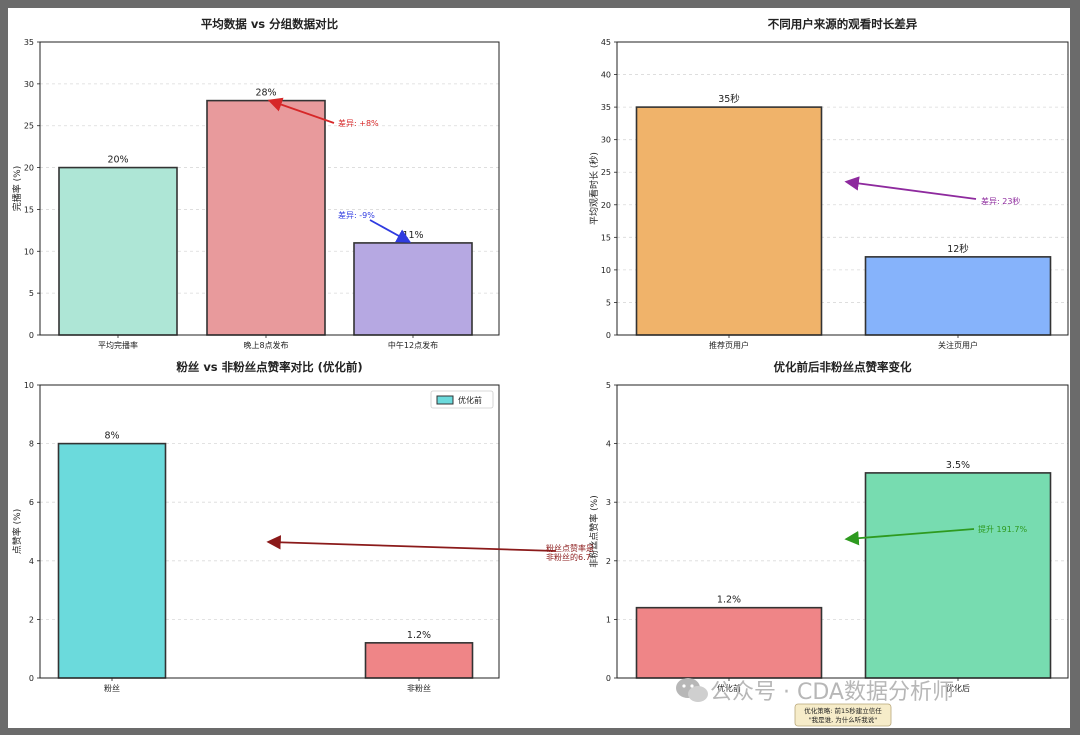  Describe the element at coordinates (958, 465) in the screenshot. I see `data-label: 3.5%` at that location.